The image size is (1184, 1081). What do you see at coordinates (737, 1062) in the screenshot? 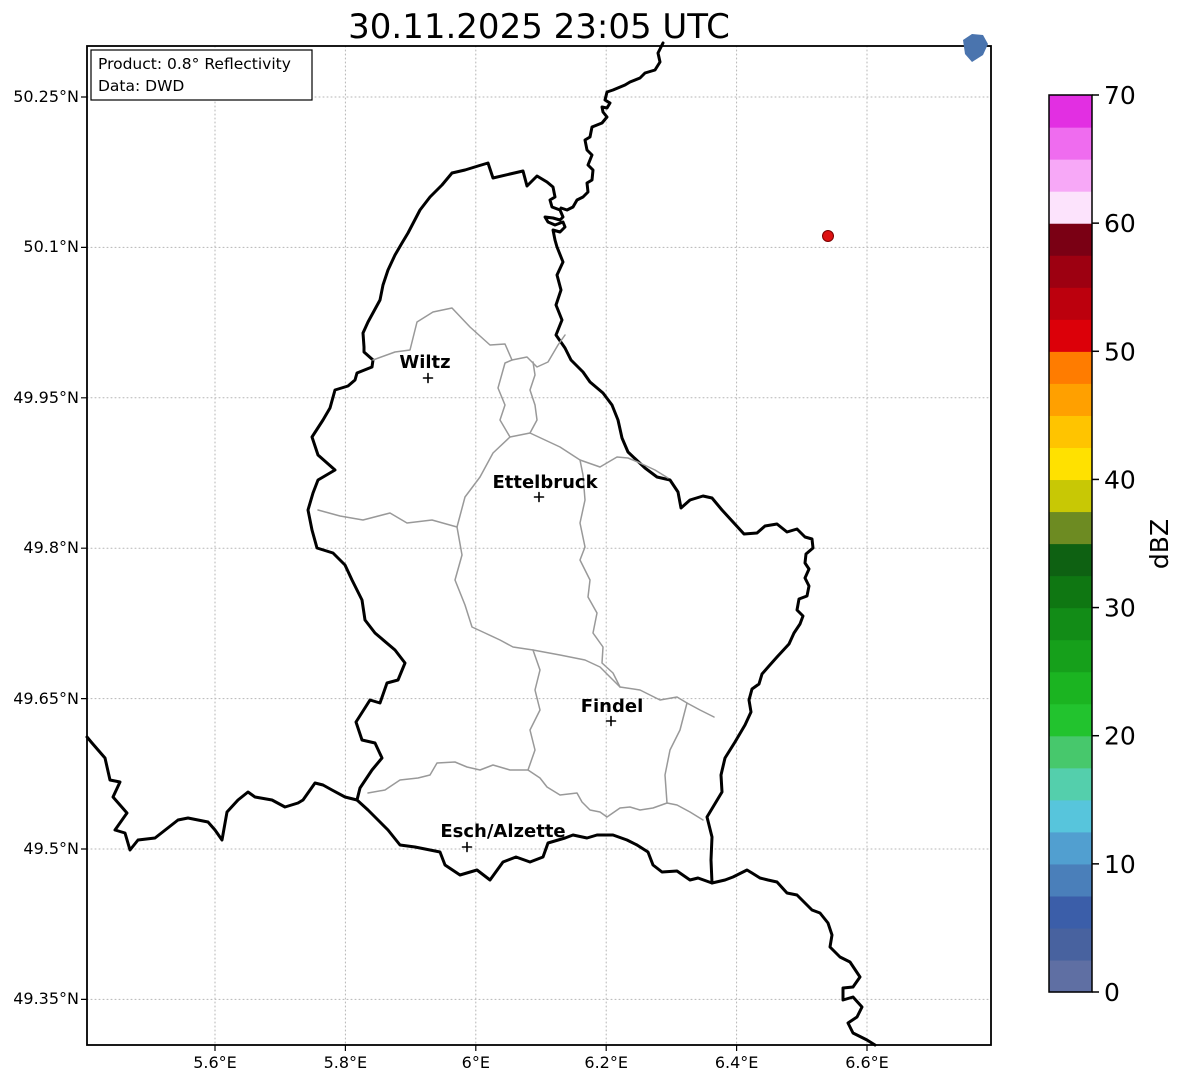
I see `x-tick-label: 6.4°E` at bounding box center [737, 1062].